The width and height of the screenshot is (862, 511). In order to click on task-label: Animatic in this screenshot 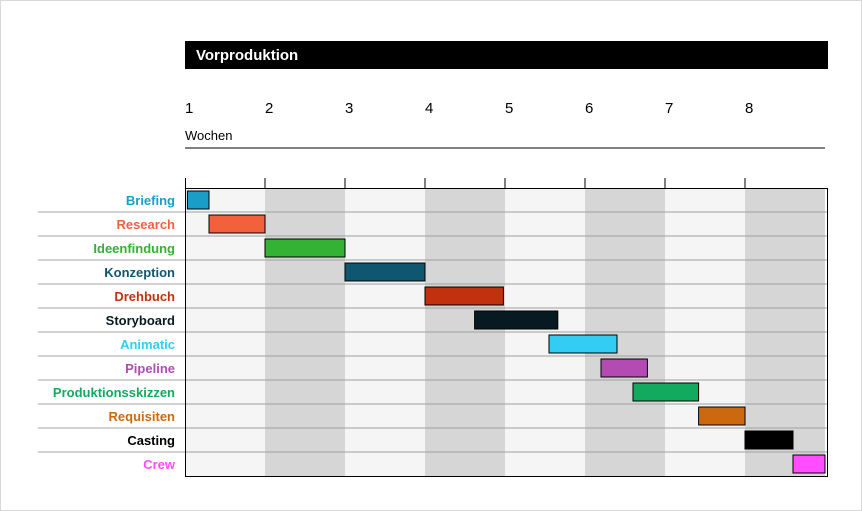, I will do `click(147, 344)`.